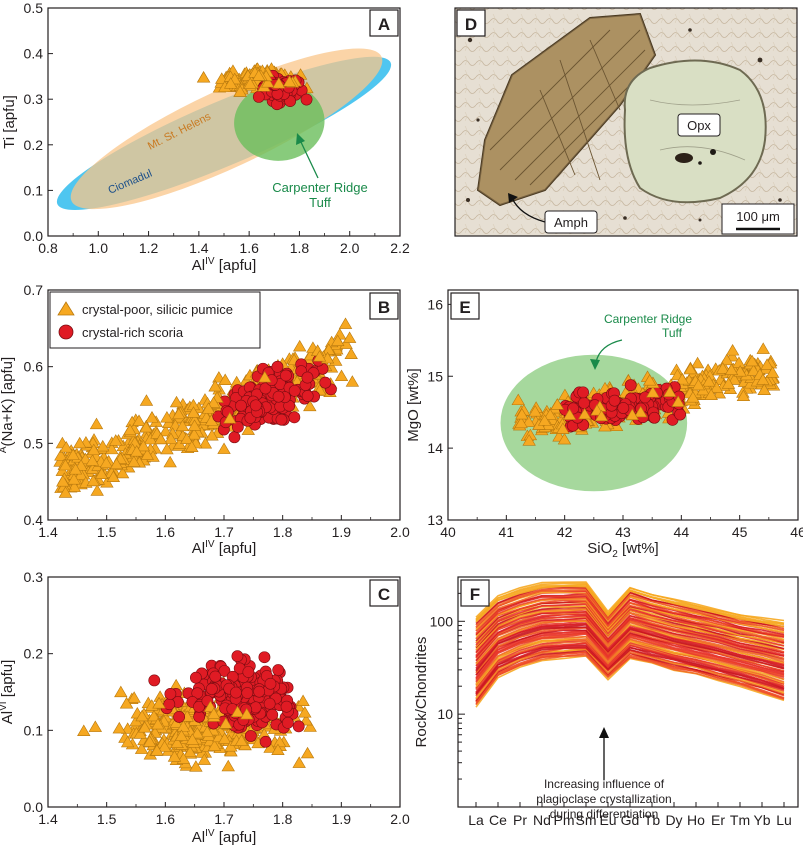 The image size is (803, 855). Describe the element at coordinates (758, 216) in the screenshot. I see `scale-bar-label: 100 μm` at that location.